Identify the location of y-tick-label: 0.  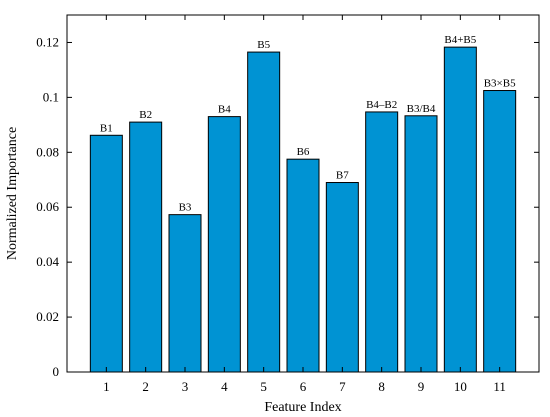
(56, 371).